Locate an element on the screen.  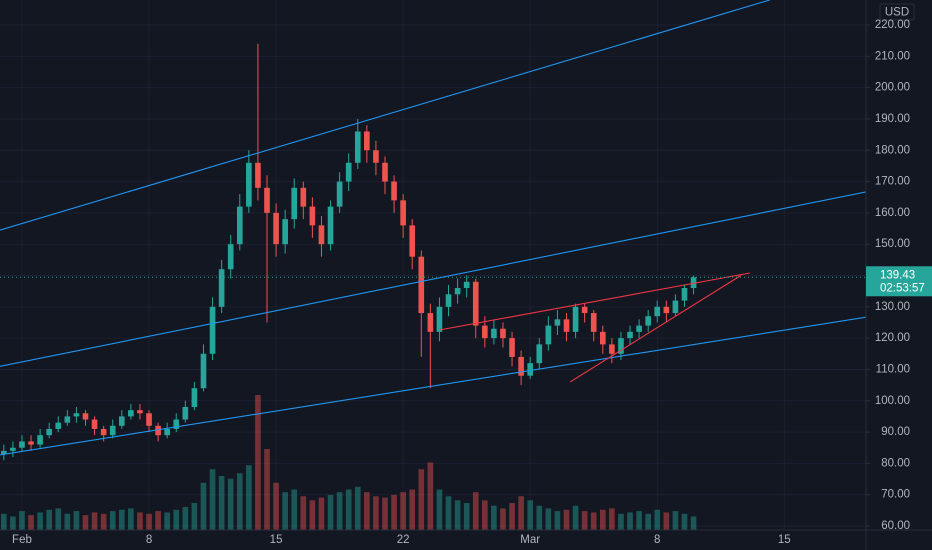
y-tick-label: 200.00 is located at coordinates (892, 88).